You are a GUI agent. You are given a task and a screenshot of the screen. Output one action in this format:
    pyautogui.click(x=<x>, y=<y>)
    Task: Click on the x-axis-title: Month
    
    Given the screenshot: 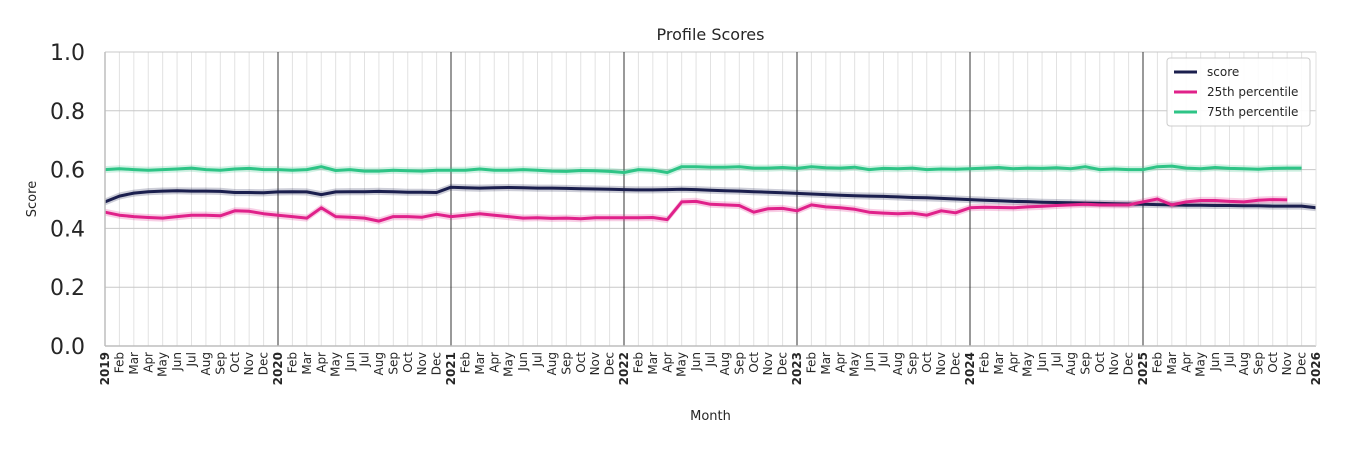 What is the action you would take?
    pyautogui.click(x=710, y=416)
    